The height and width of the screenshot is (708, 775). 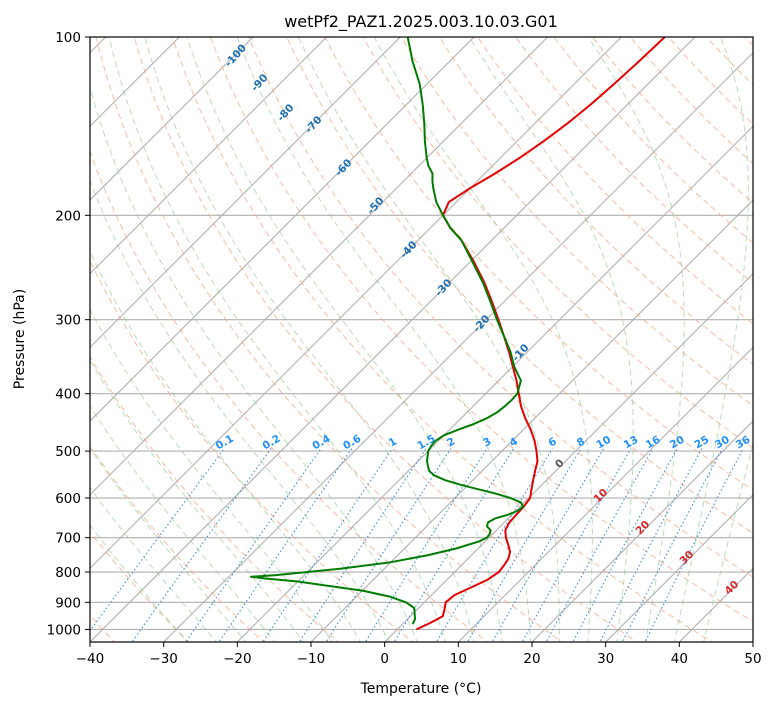 What do you see at coordinates (311, 659) in the screenshot?
I see `x-tick-label: −10` at bounding box center [311, 659].